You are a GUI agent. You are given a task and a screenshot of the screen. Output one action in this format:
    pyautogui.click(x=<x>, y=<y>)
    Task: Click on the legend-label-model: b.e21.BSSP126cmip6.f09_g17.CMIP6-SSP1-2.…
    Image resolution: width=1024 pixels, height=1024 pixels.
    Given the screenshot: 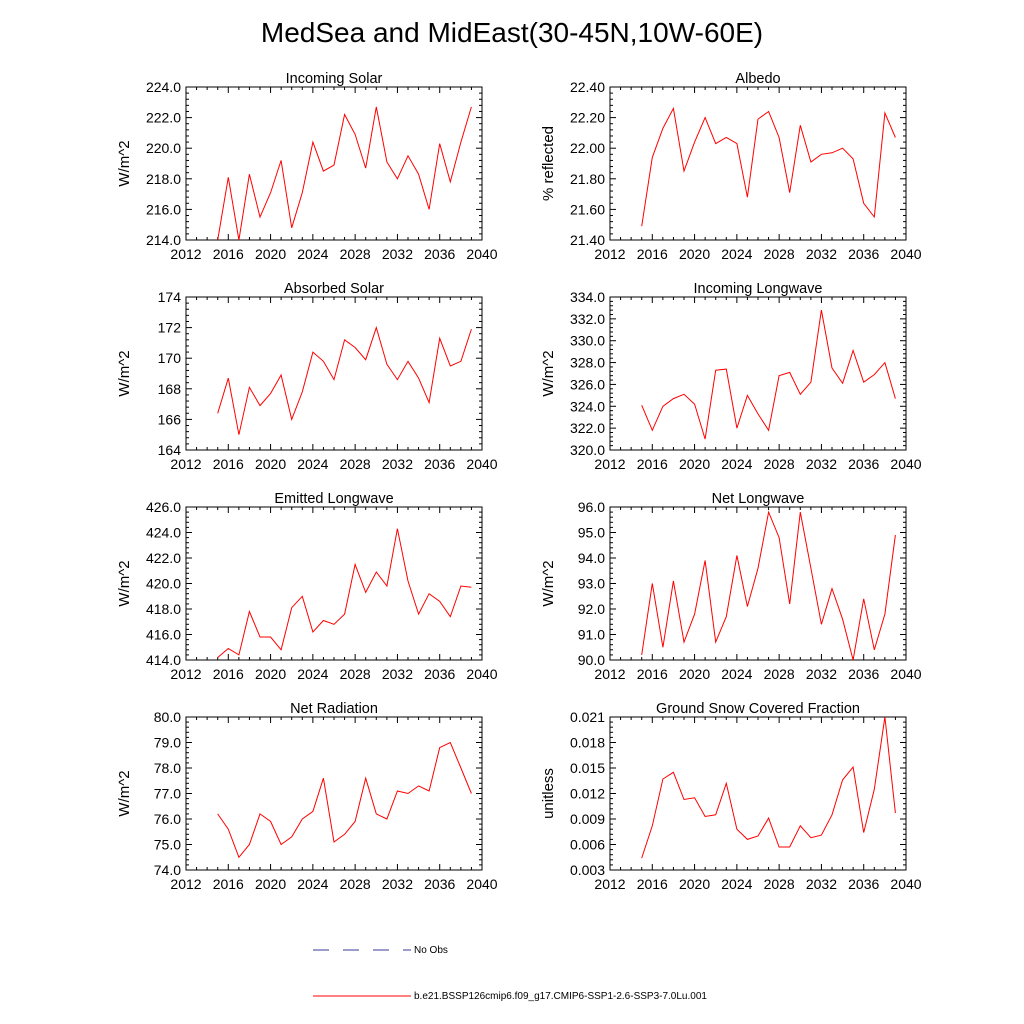 What is the action you would take?
    pyautogui.click(x=560, y=996)
    